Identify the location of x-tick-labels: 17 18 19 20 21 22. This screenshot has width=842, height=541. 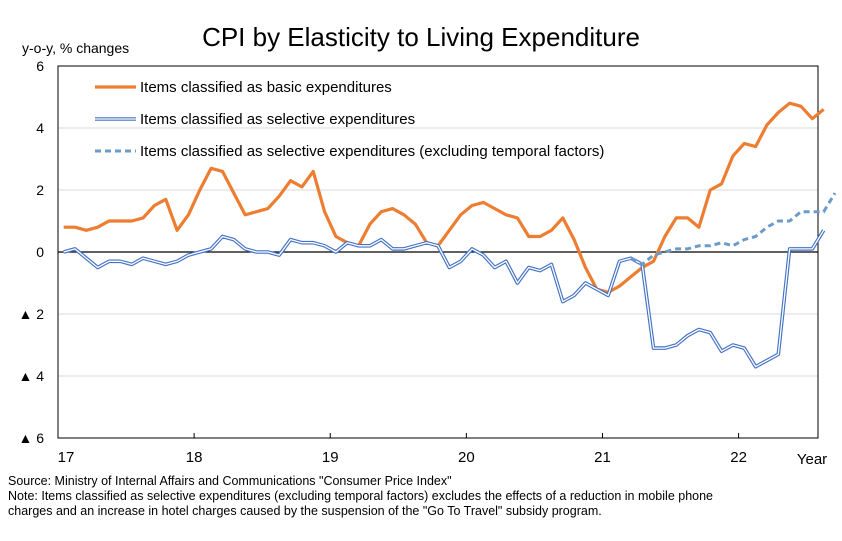
(402, 457).